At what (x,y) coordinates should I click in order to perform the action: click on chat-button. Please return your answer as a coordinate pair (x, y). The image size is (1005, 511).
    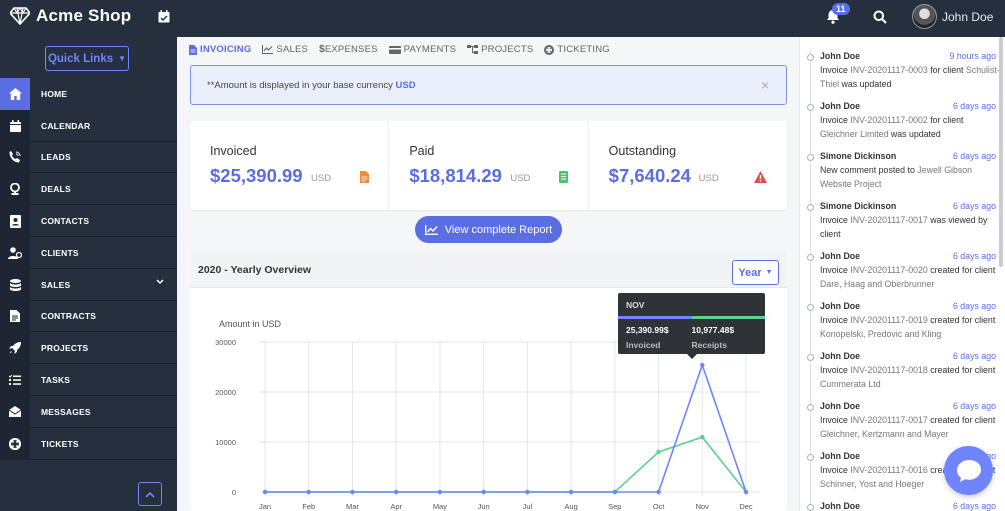
    Looking at the image, I should click on (968, 470).